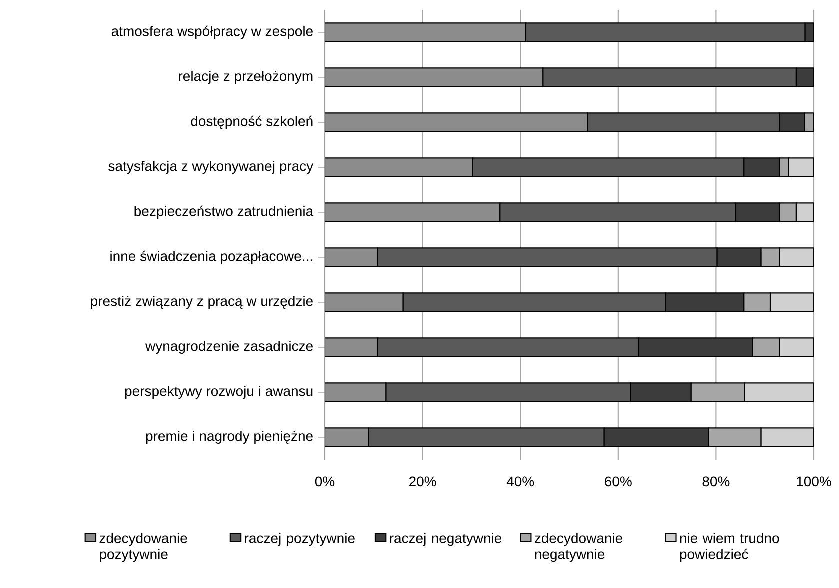 This screenshot has width=839, height=588. Describe the element at coordinates (325, 481) in the screenshot. I see `x-tick-label: 0%` at that location.